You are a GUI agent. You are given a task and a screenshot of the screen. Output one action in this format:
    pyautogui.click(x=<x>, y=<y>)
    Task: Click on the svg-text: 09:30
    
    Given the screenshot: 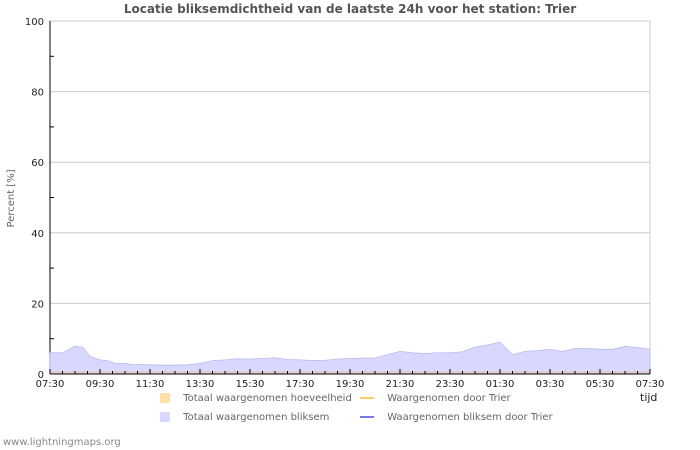 What is the action you would take?
    pyautogui.click(x=100, y=384)
    